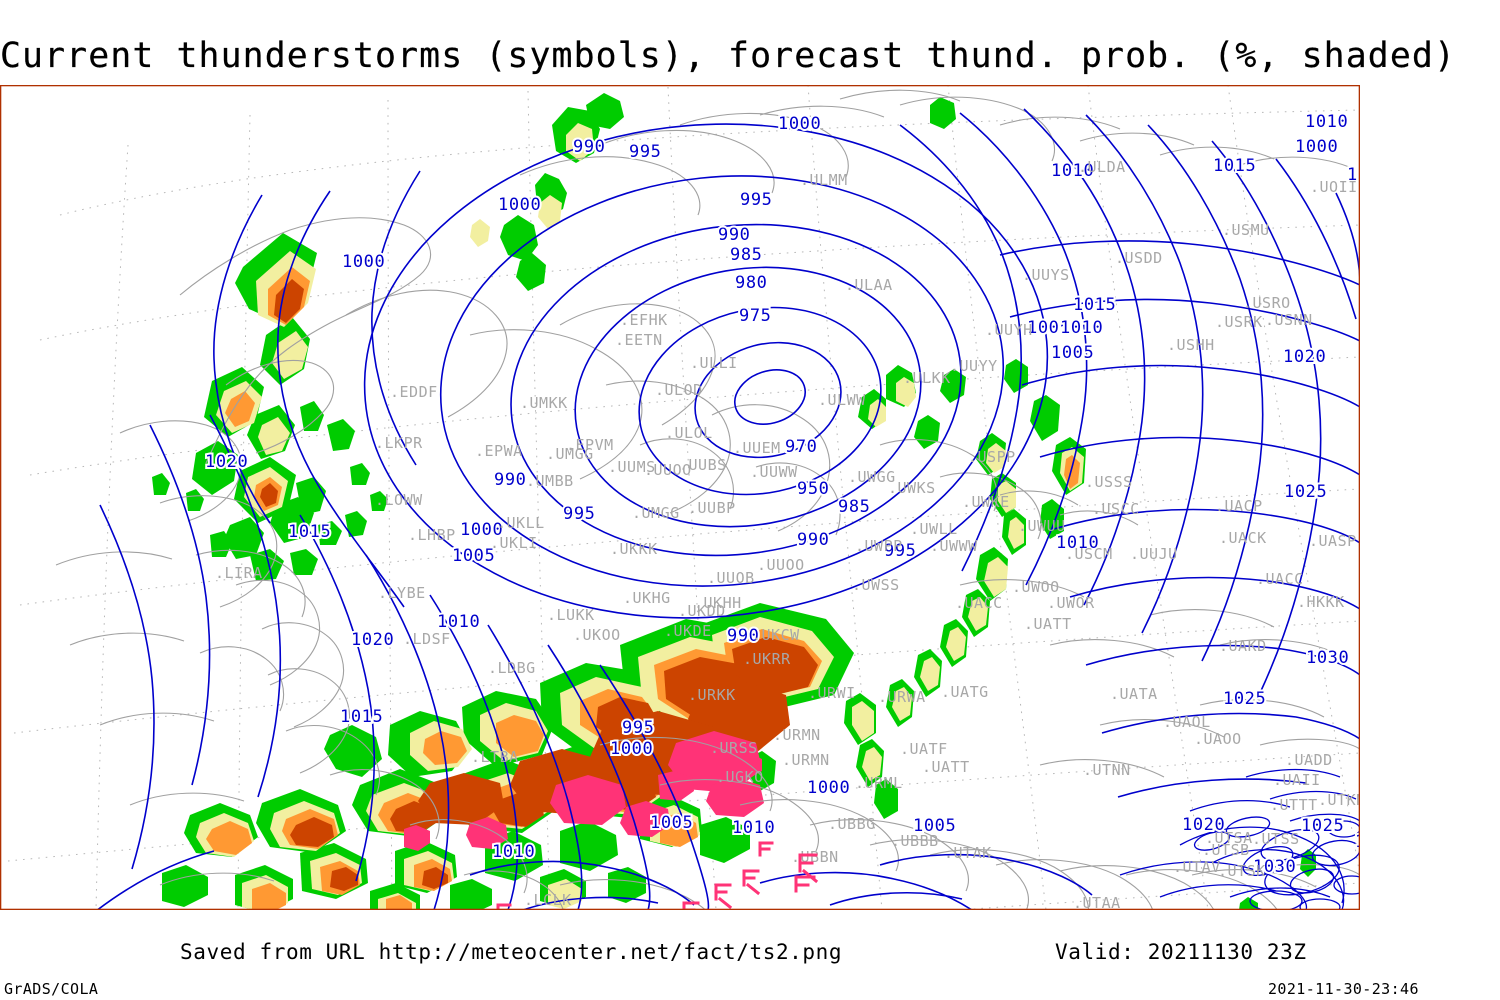  What do you see at coordinates (740, 777) in the screenshot?
I see `station-label: .UGKO` at bounding box center [740, 777].